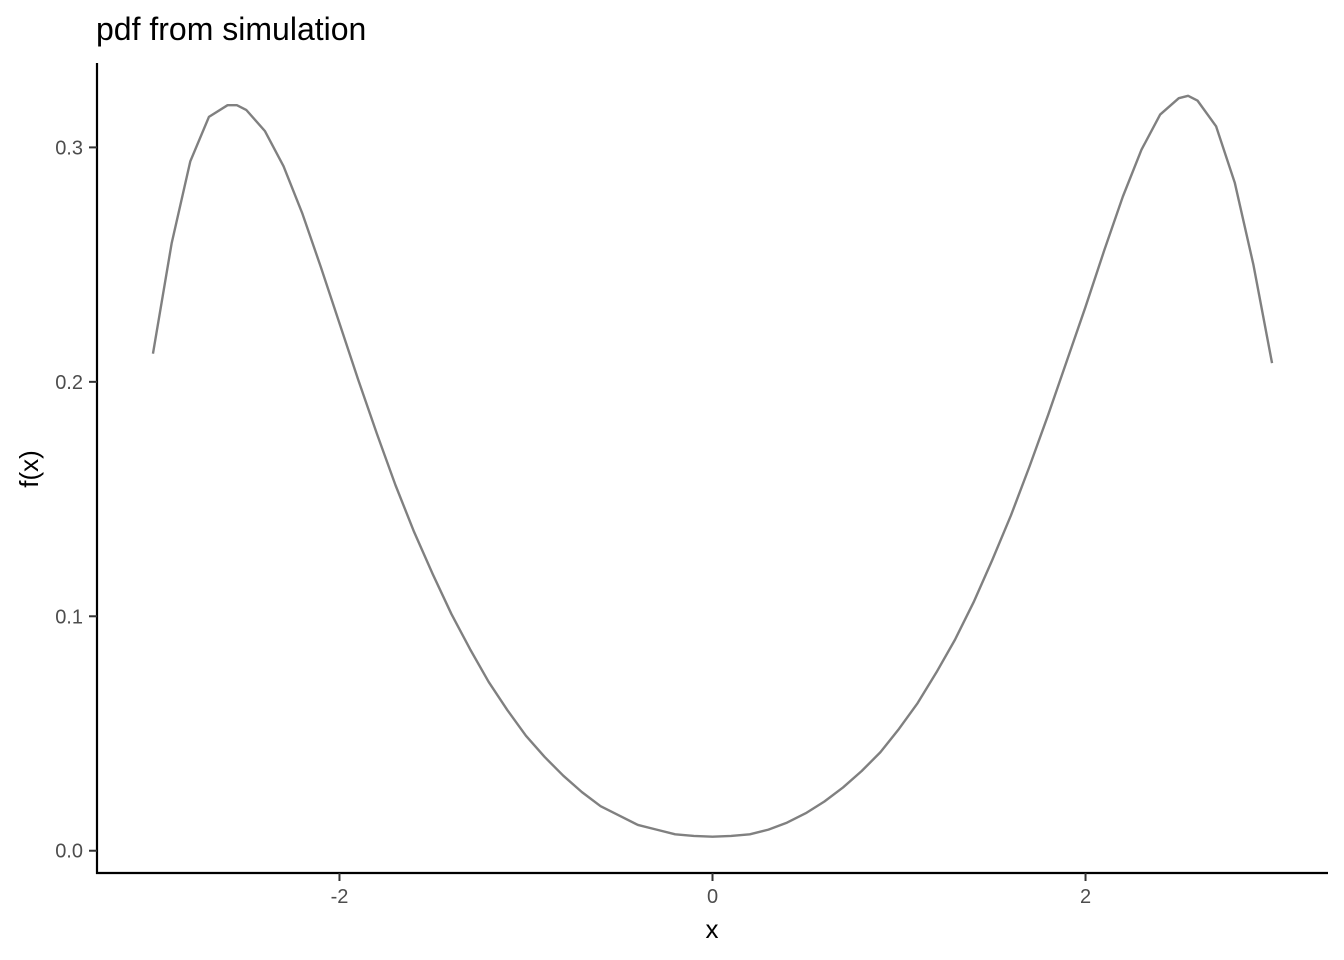 The image size is (1344, 960). What do you see at coordinates (76, 500) in the screenshot?
I see `y-axis-ticks: 0.0 0.1 0.2 0.3` at bounding box center [76, 500].